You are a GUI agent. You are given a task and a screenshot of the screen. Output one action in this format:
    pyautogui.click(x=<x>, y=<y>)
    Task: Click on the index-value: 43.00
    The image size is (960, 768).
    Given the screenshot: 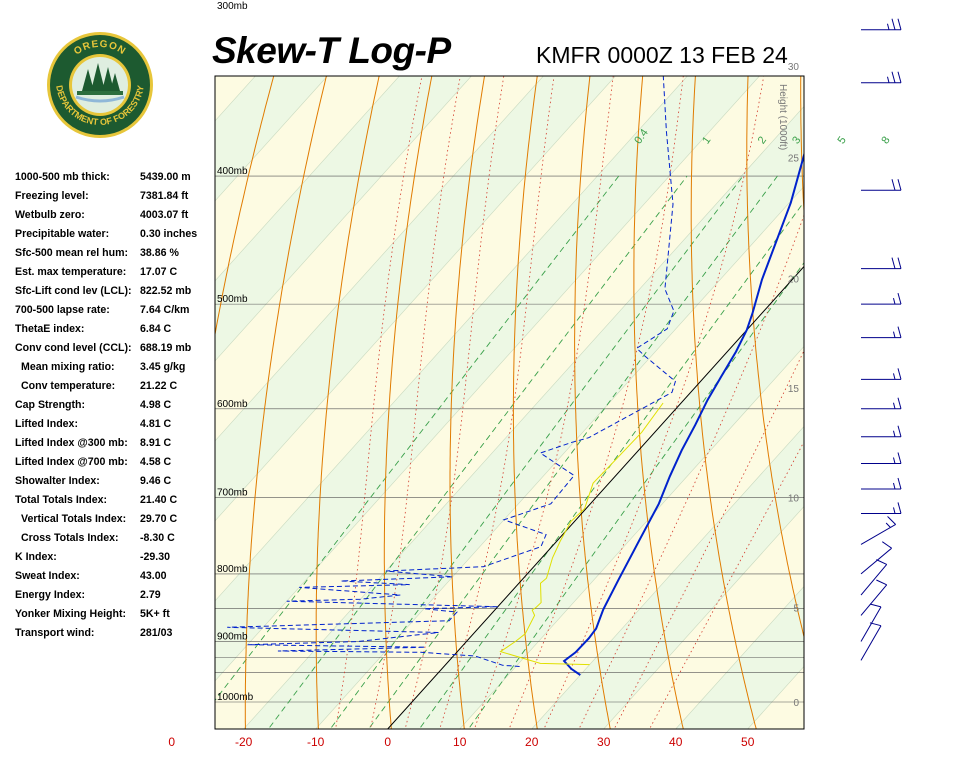 What is the action you would take?
    pyautogui.click(x=153, y=576)
    